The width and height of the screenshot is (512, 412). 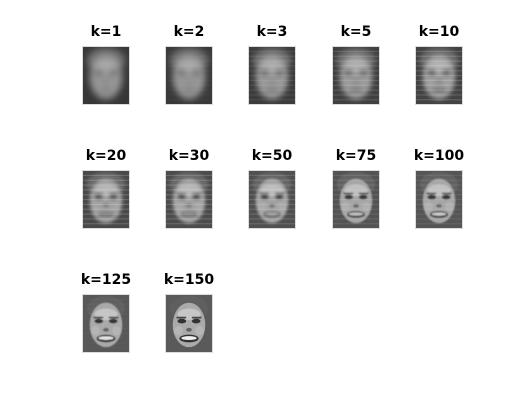 I want to click on panel-title: k=2, so click(x=189, y=32).